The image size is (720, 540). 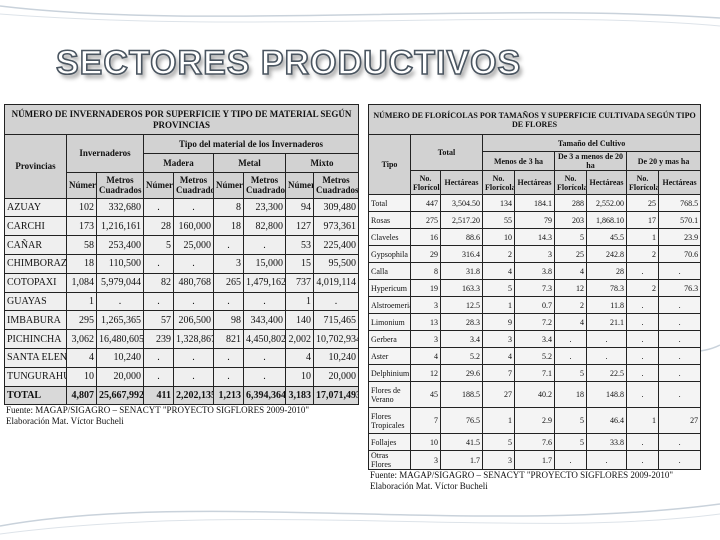 I want to click on table-cell: 10,240, so click(x=120, y=357).